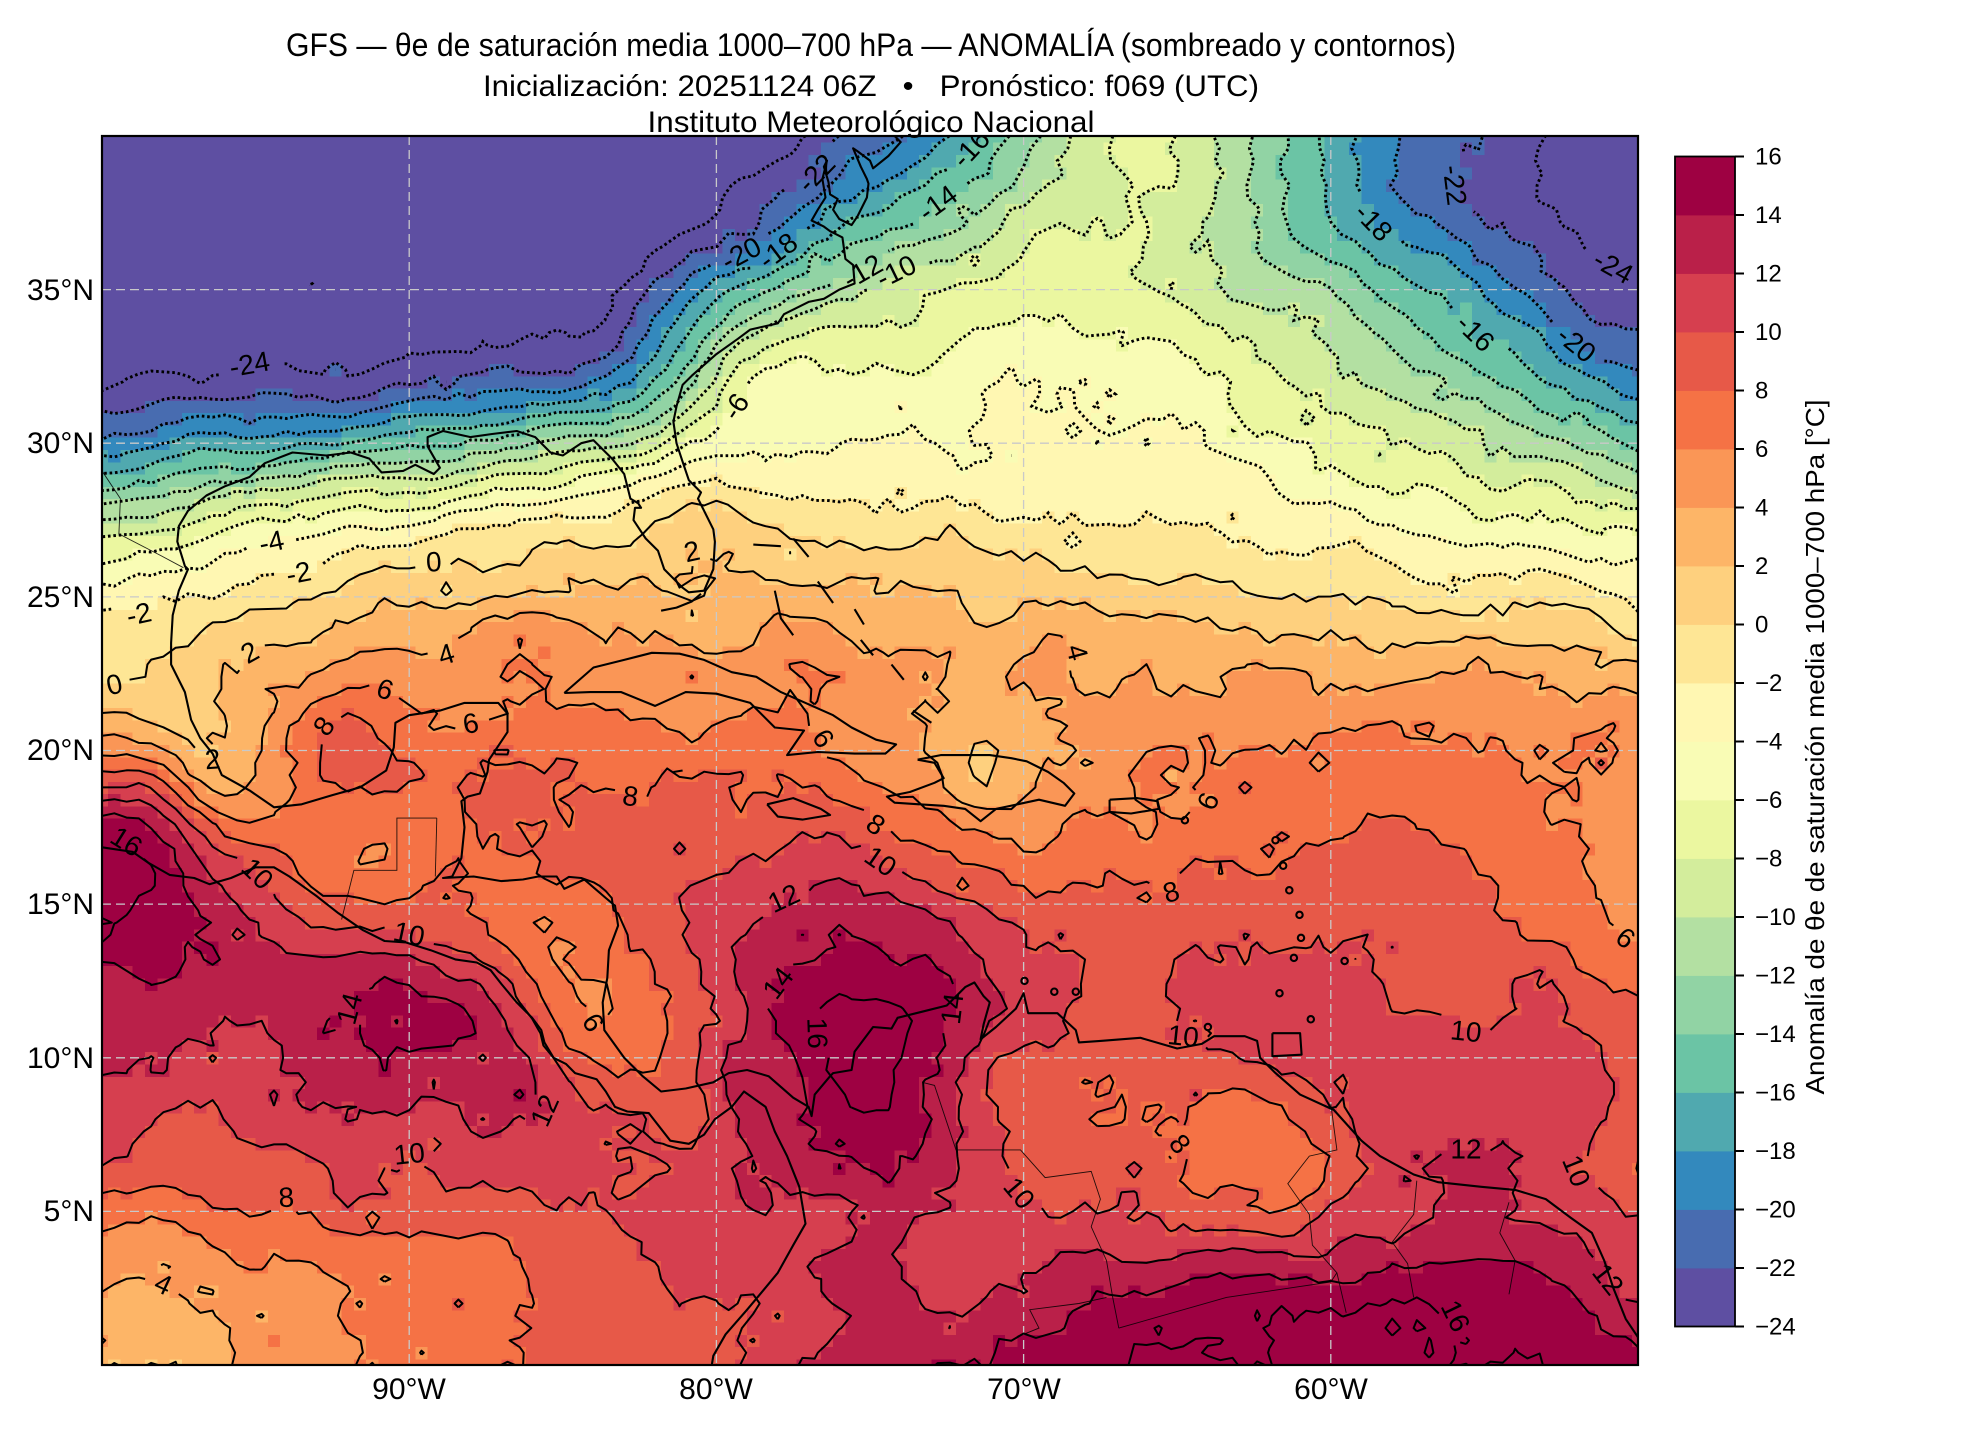 The width and height of the screenshot is (1980, 1440). What do you see at coordinates (1768, 859) in the screenshot?
I see `svg-text: −8` at bounding box center [1768, 859].